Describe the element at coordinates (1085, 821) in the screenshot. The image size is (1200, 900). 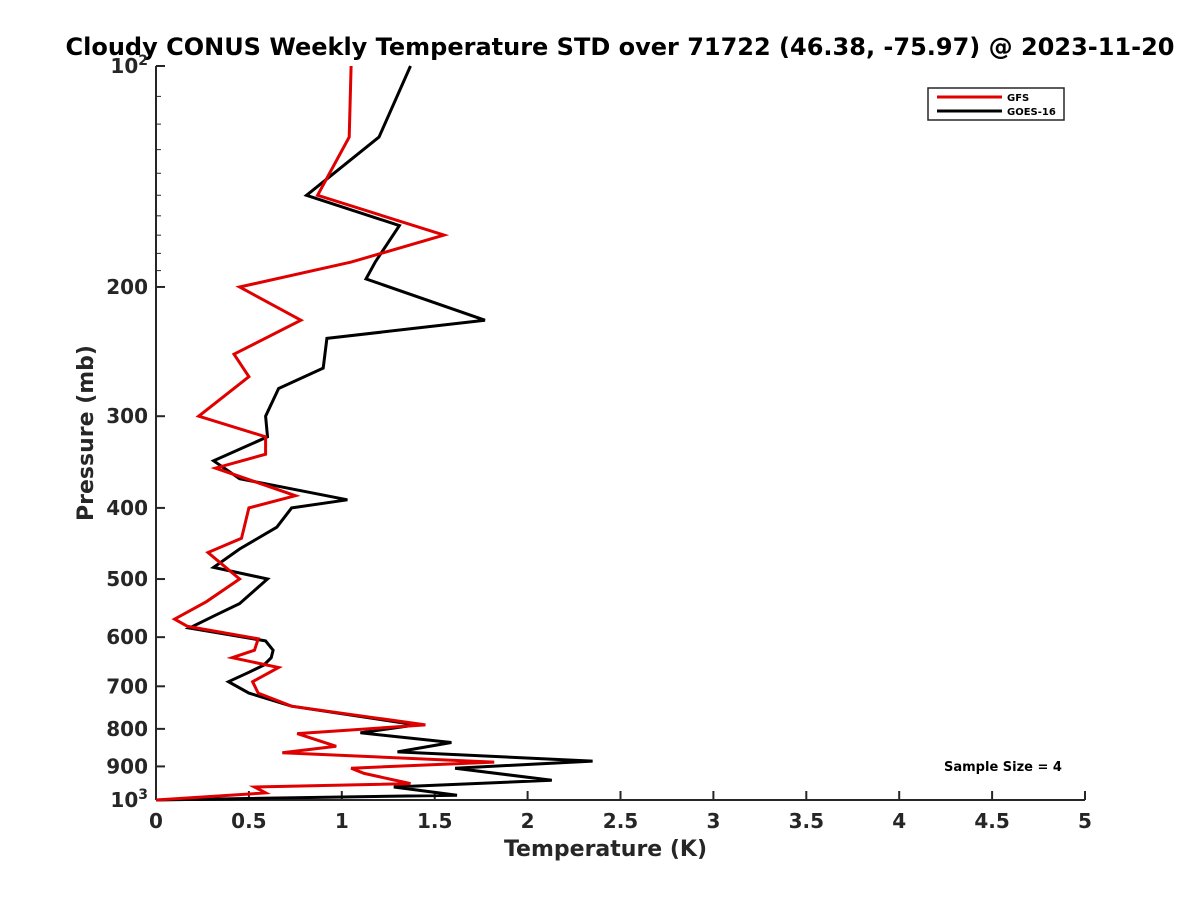
I see `x-tick-label: 5` at that location.